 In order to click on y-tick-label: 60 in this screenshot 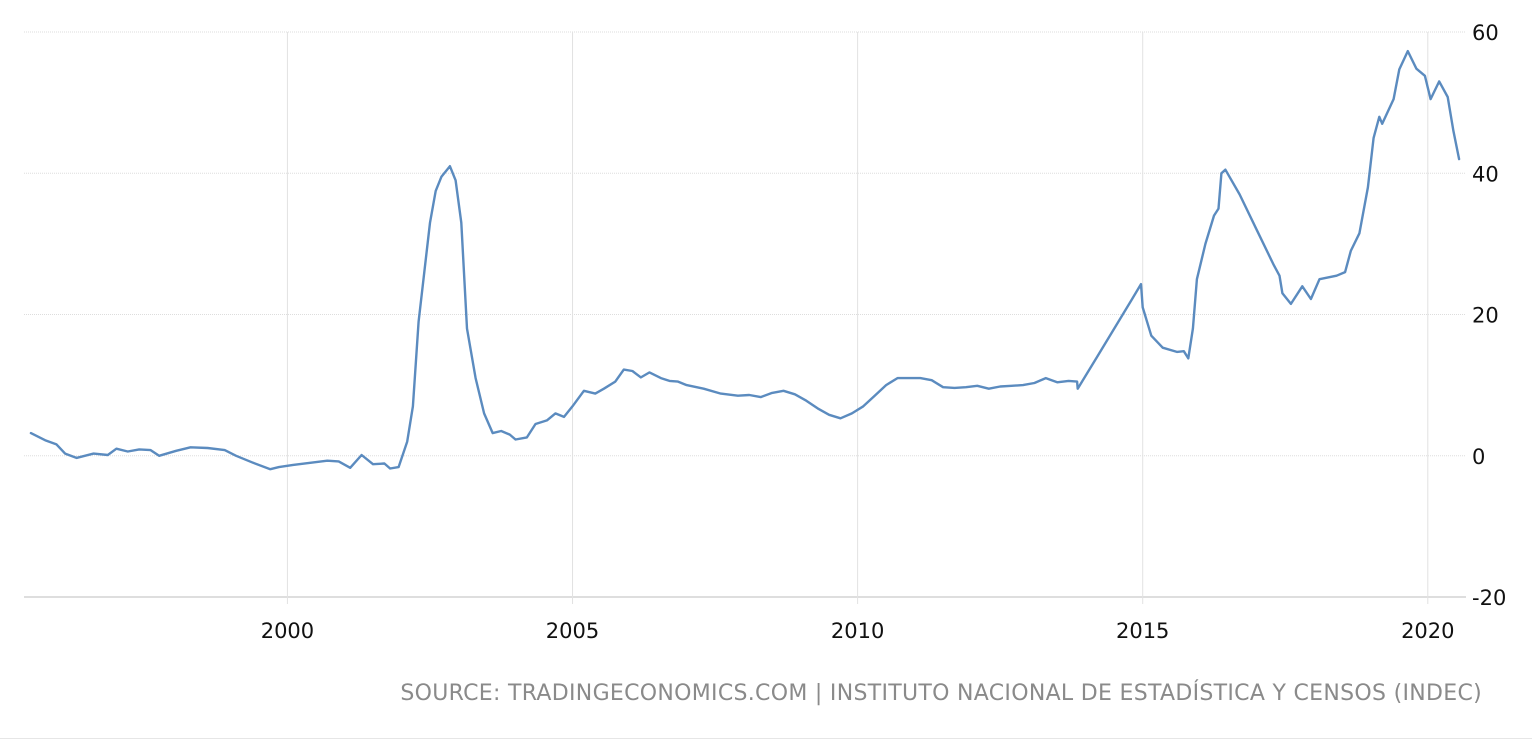, I will do `click(1485, 33)`.